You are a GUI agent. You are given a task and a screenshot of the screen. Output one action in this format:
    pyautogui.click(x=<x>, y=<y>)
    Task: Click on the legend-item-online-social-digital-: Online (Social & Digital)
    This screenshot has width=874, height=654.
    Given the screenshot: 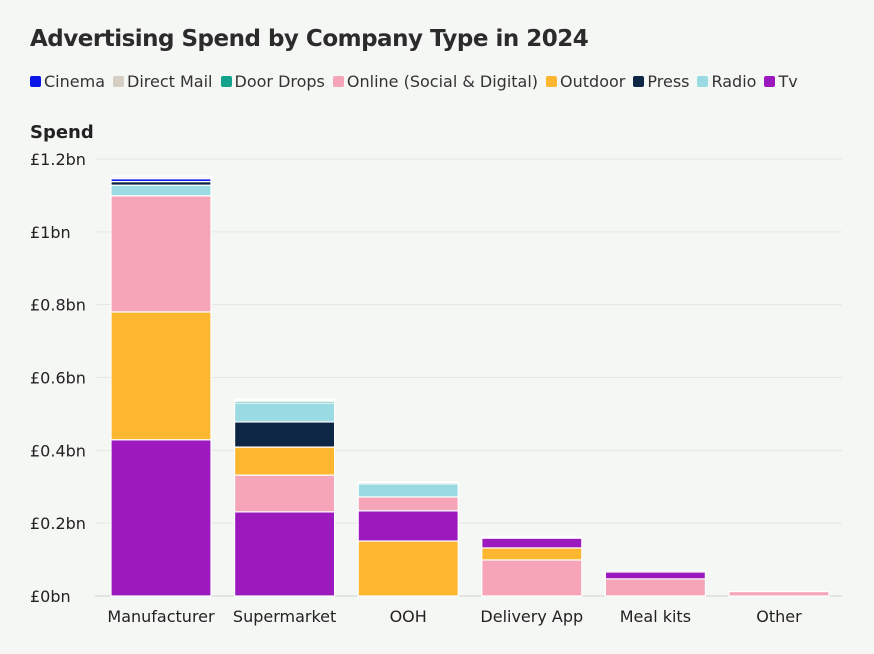 What is the action you would take?
    pyautogui.click(x=435, y=81)
    